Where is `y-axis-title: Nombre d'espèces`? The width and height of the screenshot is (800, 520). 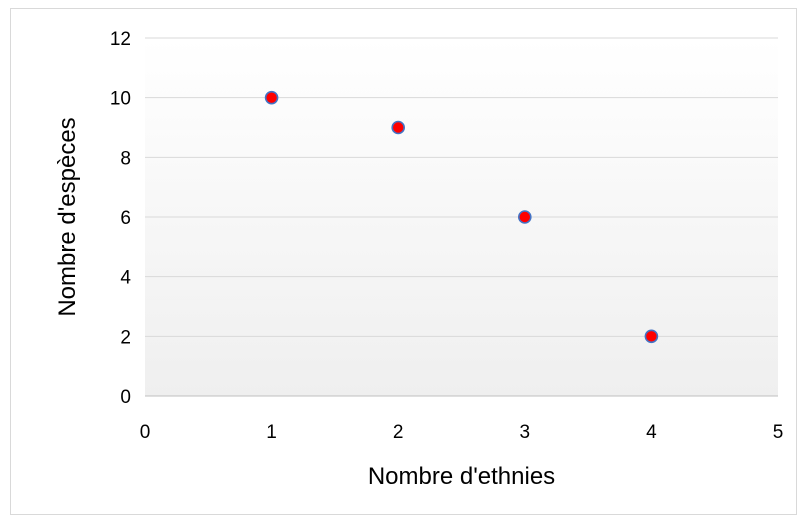 y-axis-title: Nombre d'espèces is located at coordinates (67, 216).